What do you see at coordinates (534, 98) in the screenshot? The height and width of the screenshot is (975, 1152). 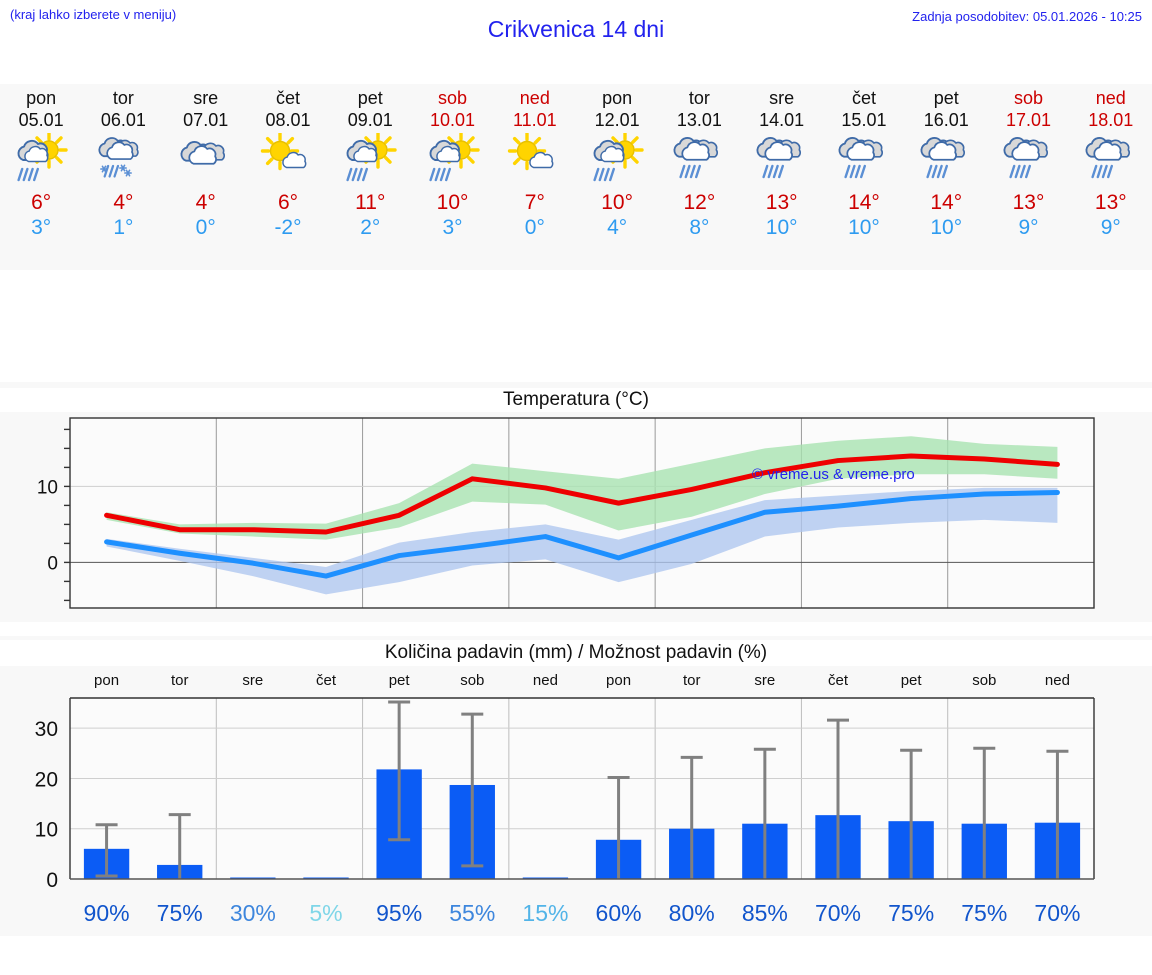 I see `day-name: ned` at bounding box center [534, 98].